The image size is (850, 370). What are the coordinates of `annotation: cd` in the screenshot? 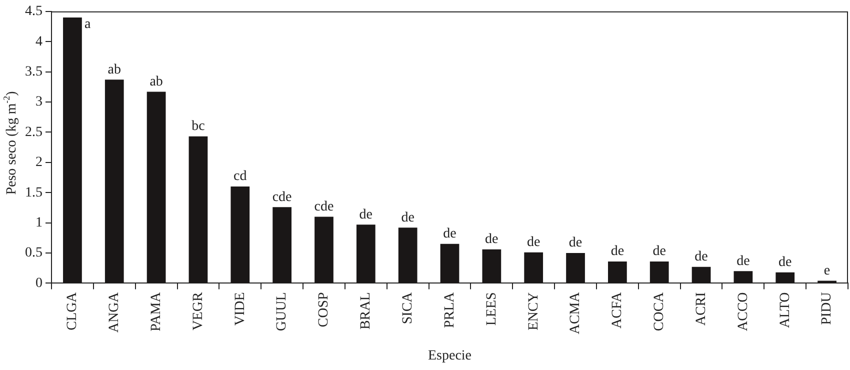 It's located at (240, 176).